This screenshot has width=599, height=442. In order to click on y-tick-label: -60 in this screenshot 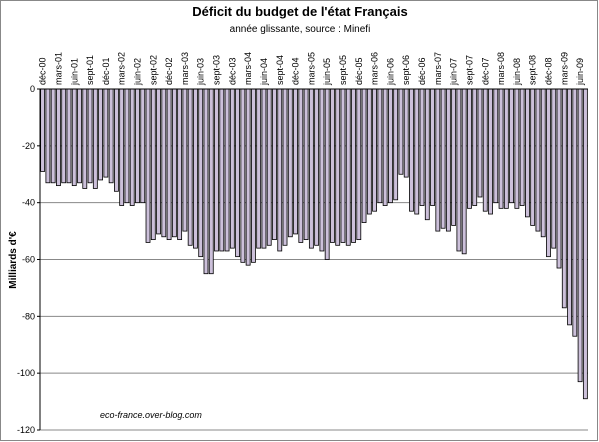, I will do `click(28, 260)`.